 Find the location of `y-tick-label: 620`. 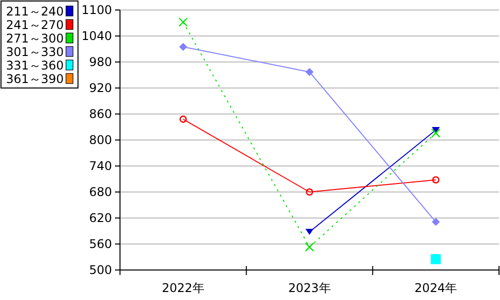

y-tick-label: 620 is located at coordinates (100, 218).